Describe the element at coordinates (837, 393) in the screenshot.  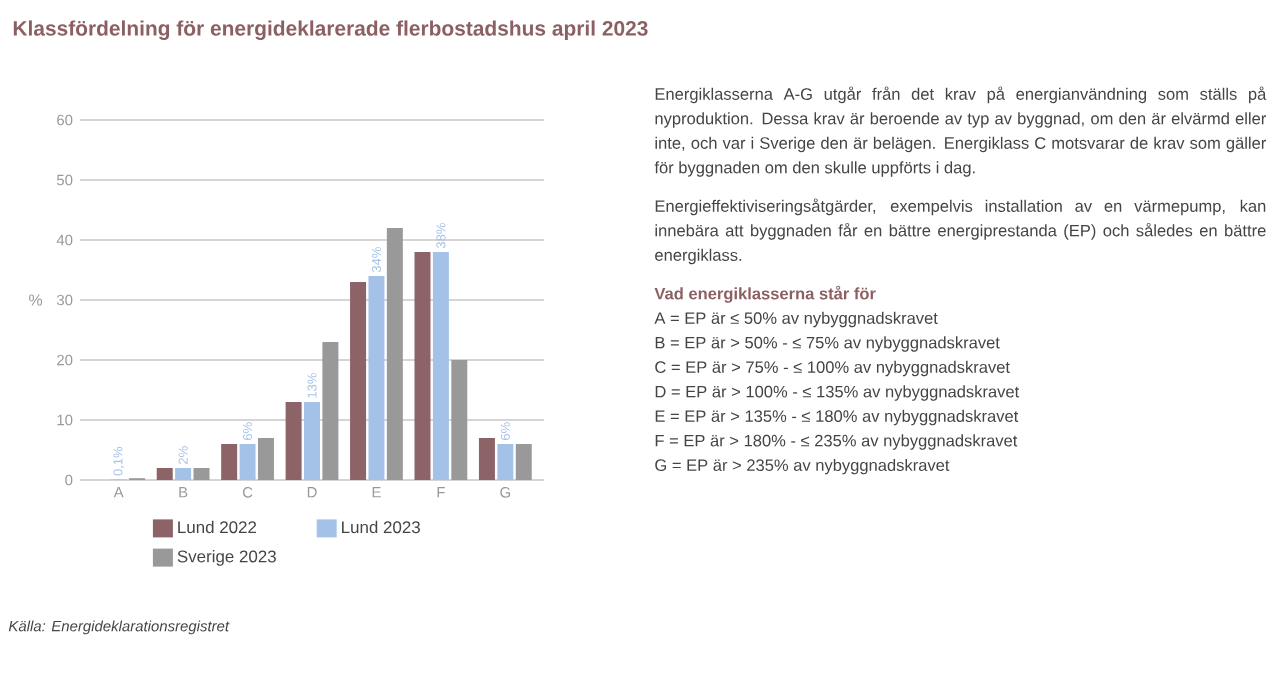
I see `text: D = EP är > 100% - ≤ 135% av nybyggnadskravet` at that location.